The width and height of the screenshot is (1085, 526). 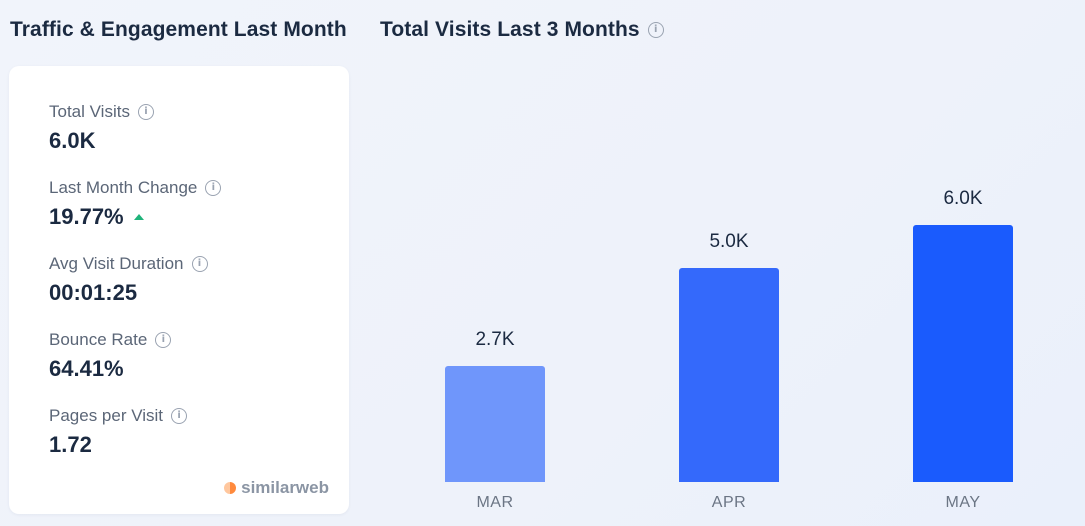 I want to click on metric-value: 64.41%, so click(x=86, y=368).